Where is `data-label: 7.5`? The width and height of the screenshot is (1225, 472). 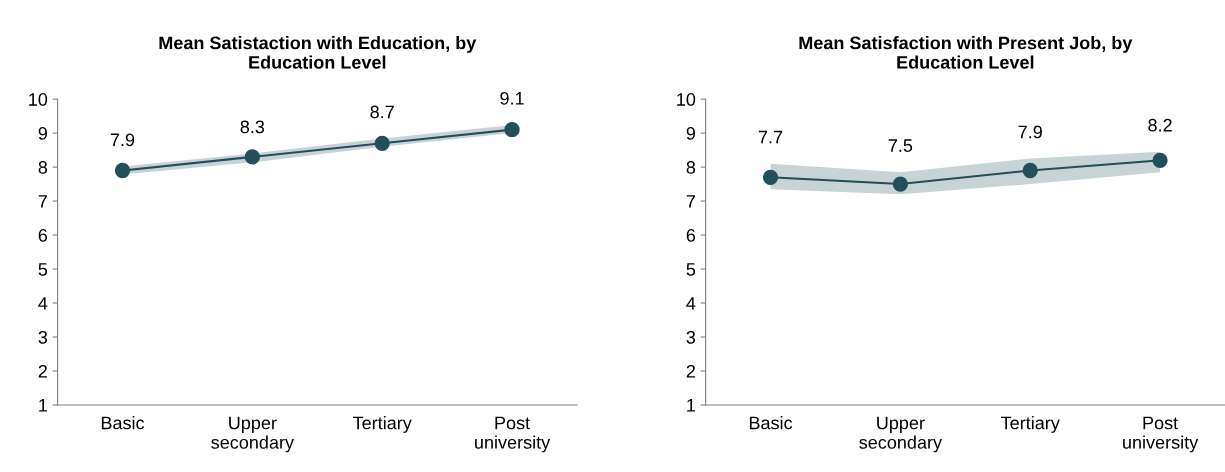
data-label: 7.5 is located at coordinates (900, 145).